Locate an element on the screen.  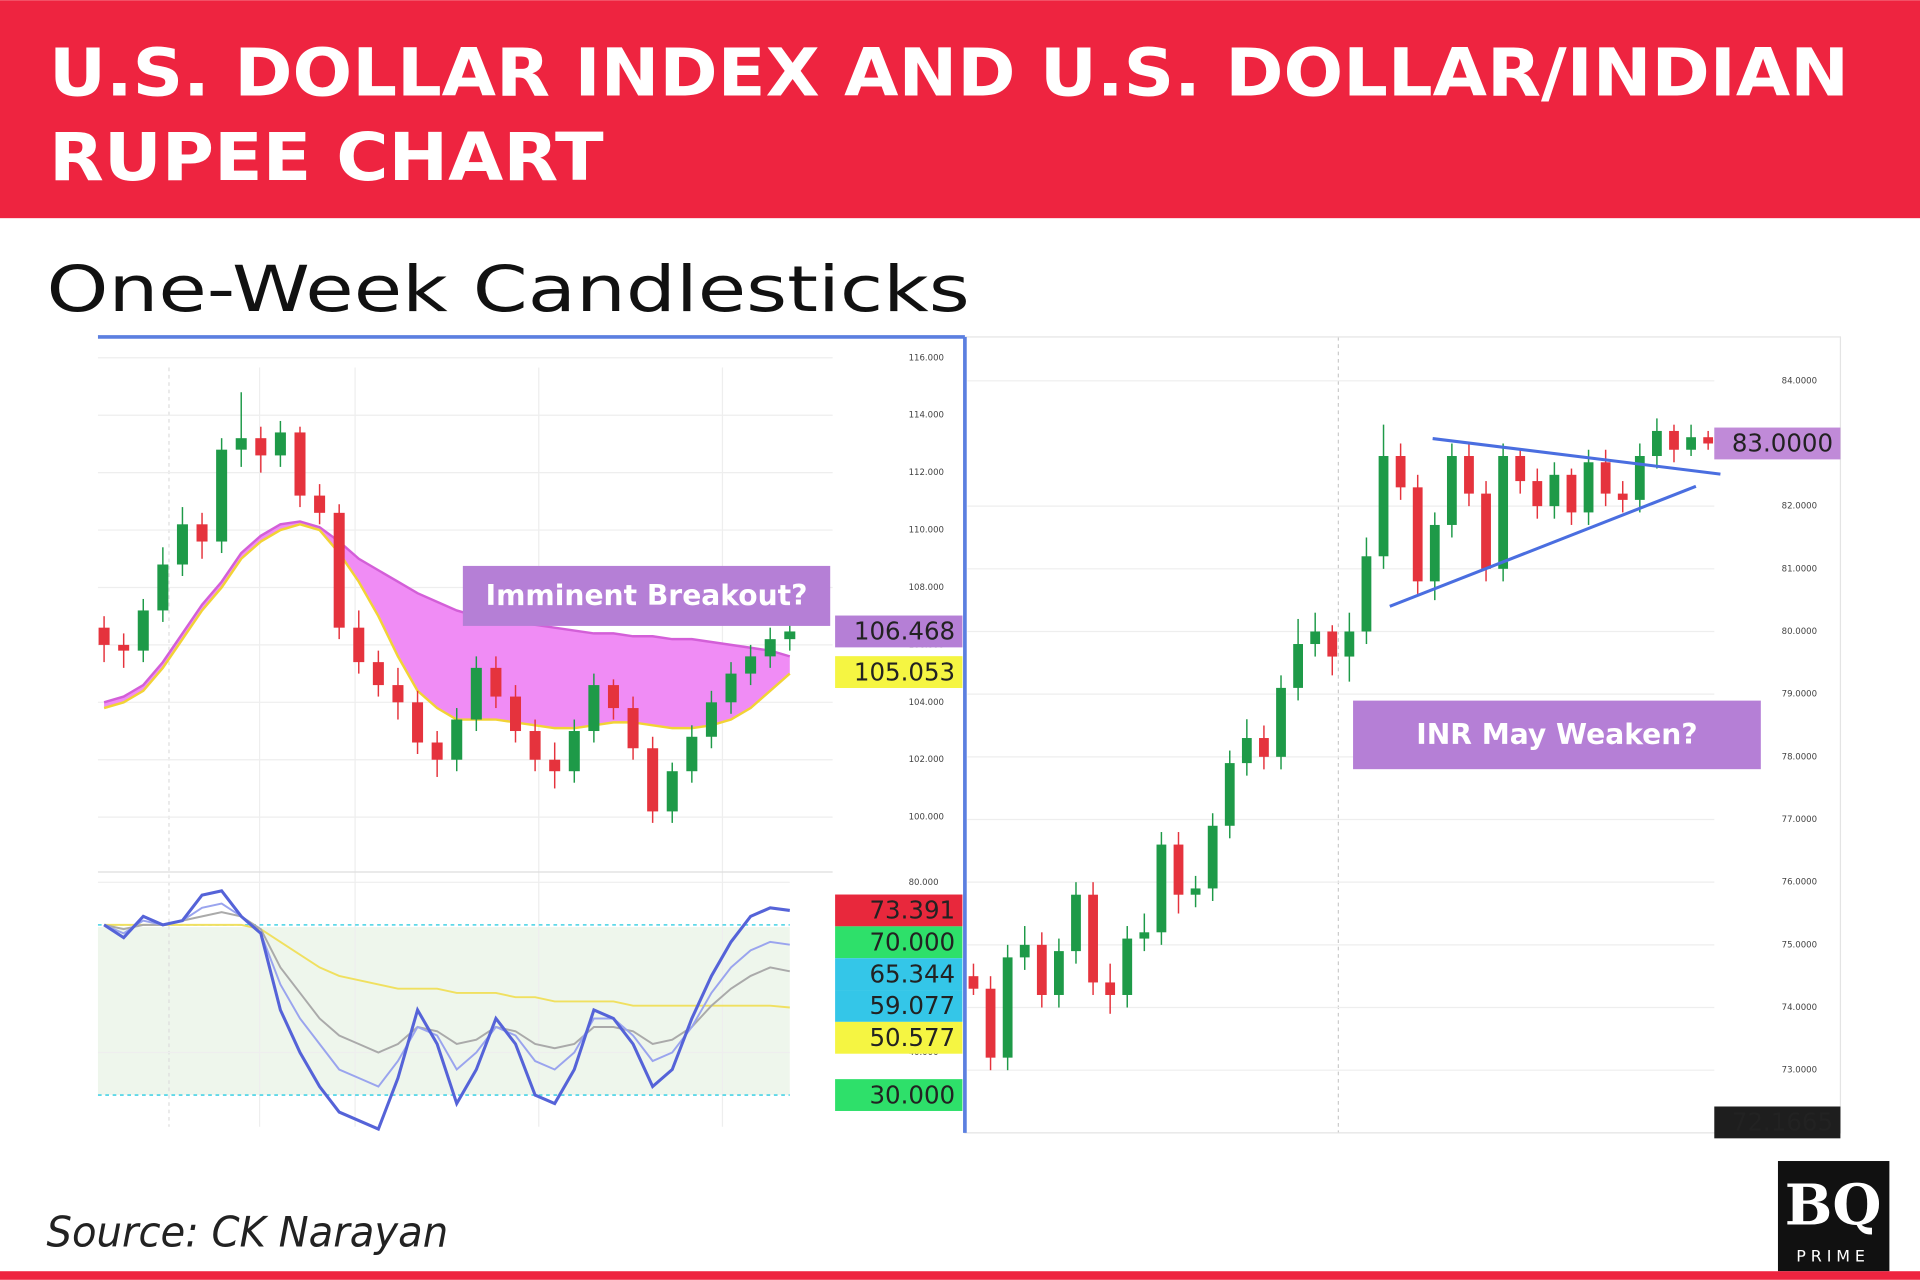
y-tick-label: 110.000 is located at coordinates (926, 531).